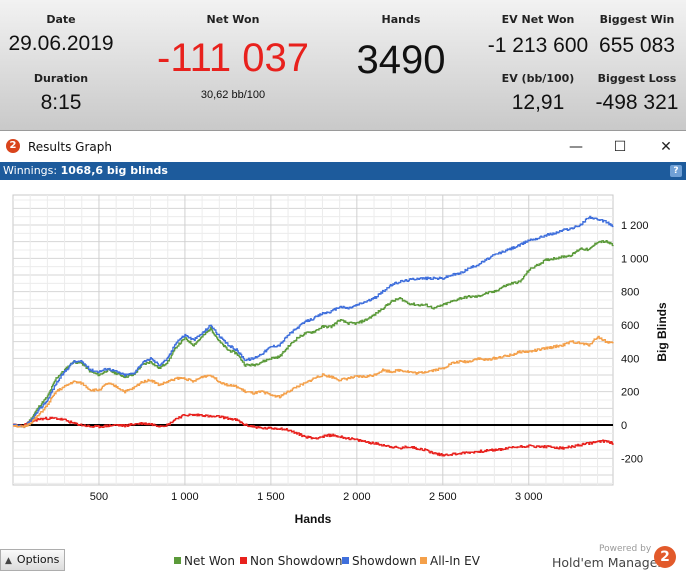 The image size is (686, 573). What do you see at coordinates (630, 393) in the screenshot?
I see `y-tick-label: 200` at bounding box center [630, 393].